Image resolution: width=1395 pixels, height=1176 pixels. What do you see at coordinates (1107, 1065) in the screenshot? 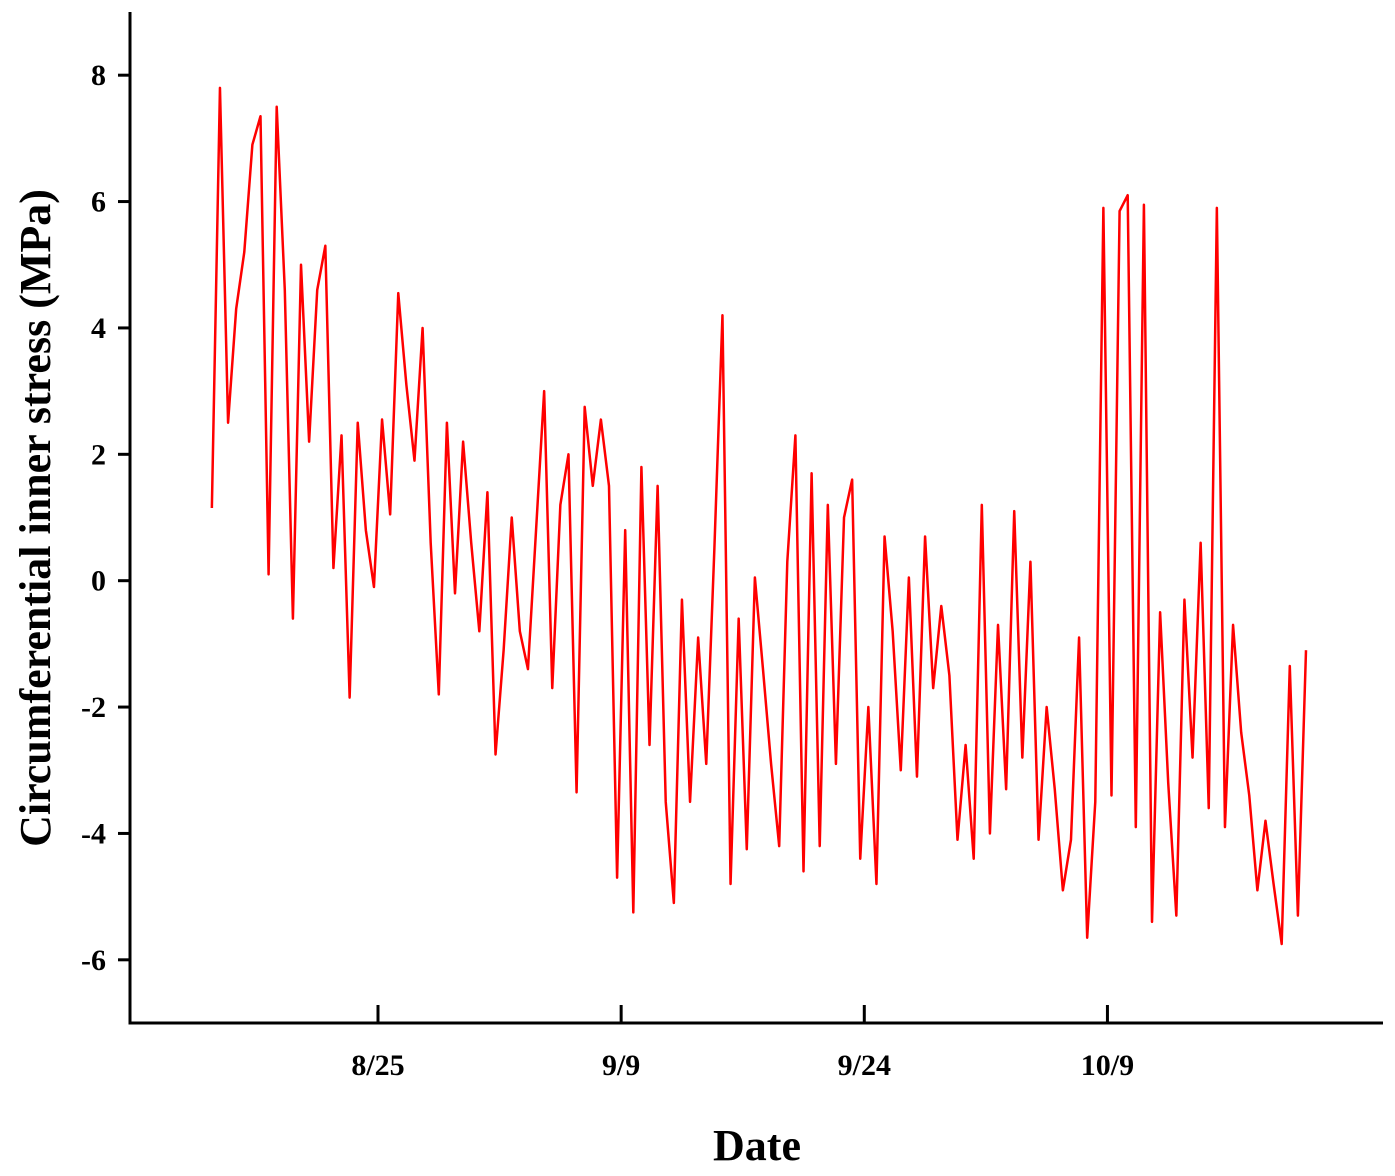
I see `x-tick-label: 10/9` at bounding box center [1107, 1065].